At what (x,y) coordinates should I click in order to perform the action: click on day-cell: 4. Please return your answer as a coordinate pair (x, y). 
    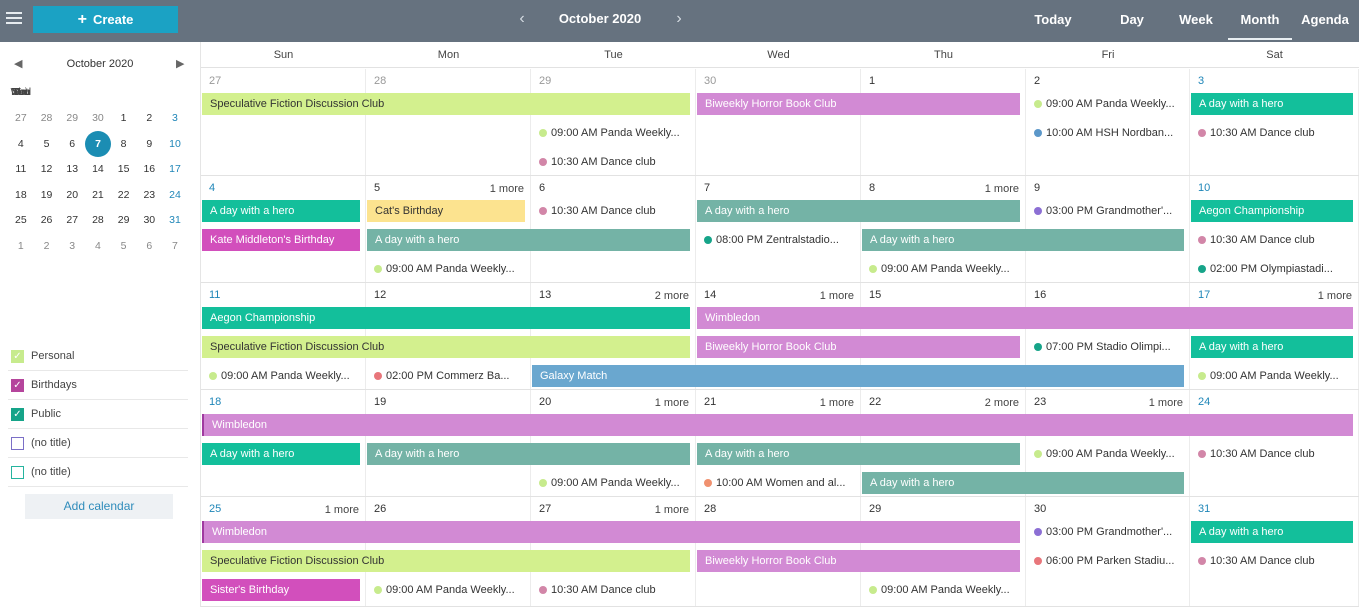
    Looking at the image, I should click on (283, 229).